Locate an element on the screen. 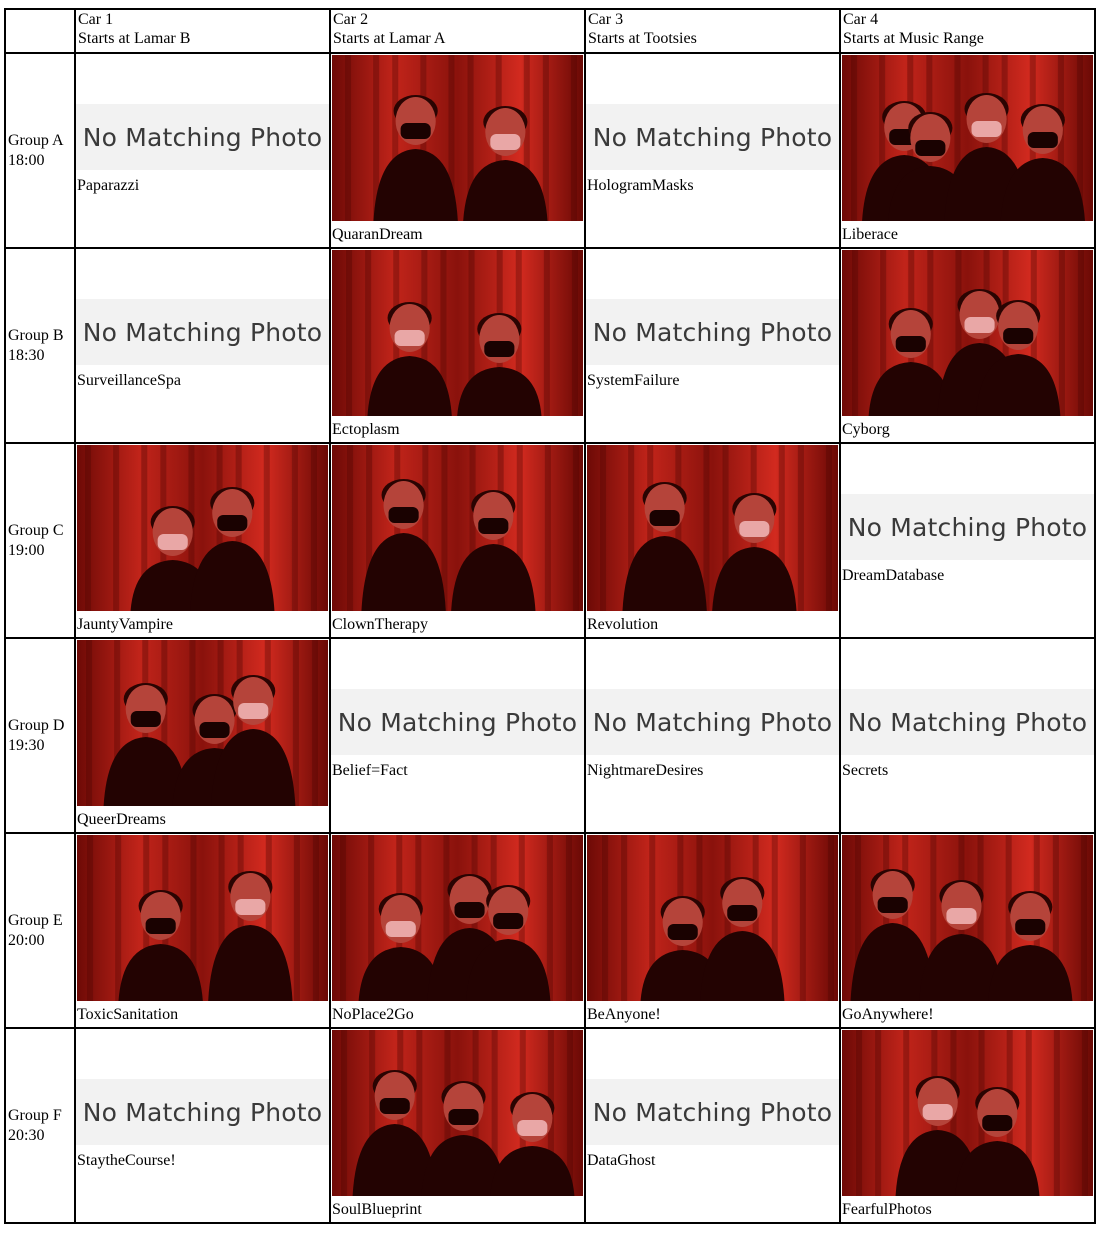 The image size is (1108, 1244). group-name: Group A is located at coordinates (36, 140).